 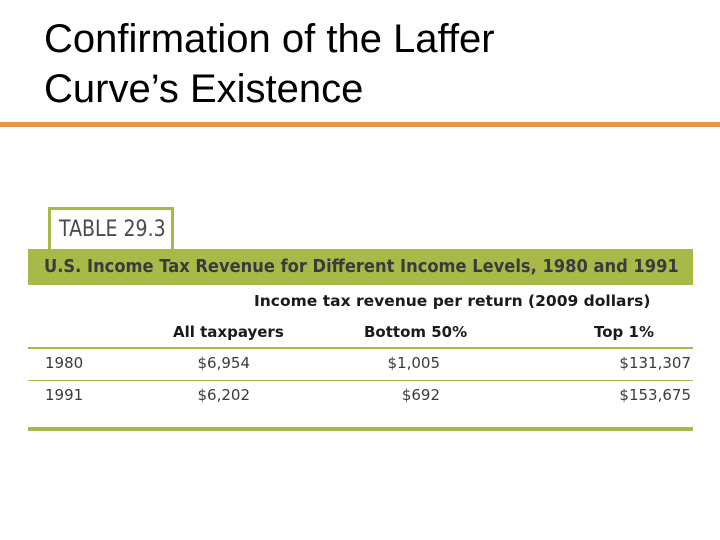 What do you see at coordinates (360, 380) in the screenshot?
I see `row-divider` at bounding box center [360, 380].